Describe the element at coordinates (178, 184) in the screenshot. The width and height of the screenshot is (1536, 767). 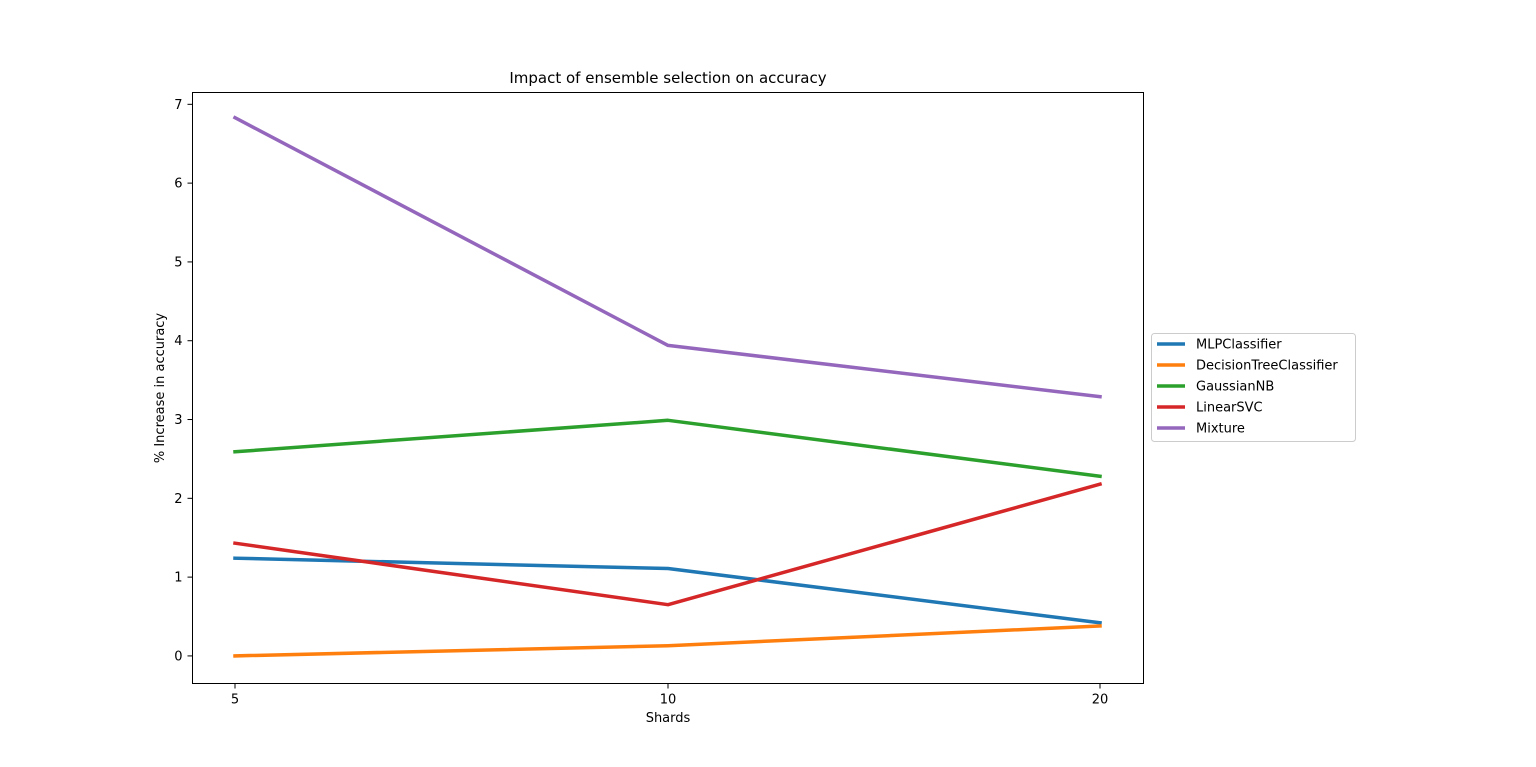
I see `y-tick-label: 6` at that location.